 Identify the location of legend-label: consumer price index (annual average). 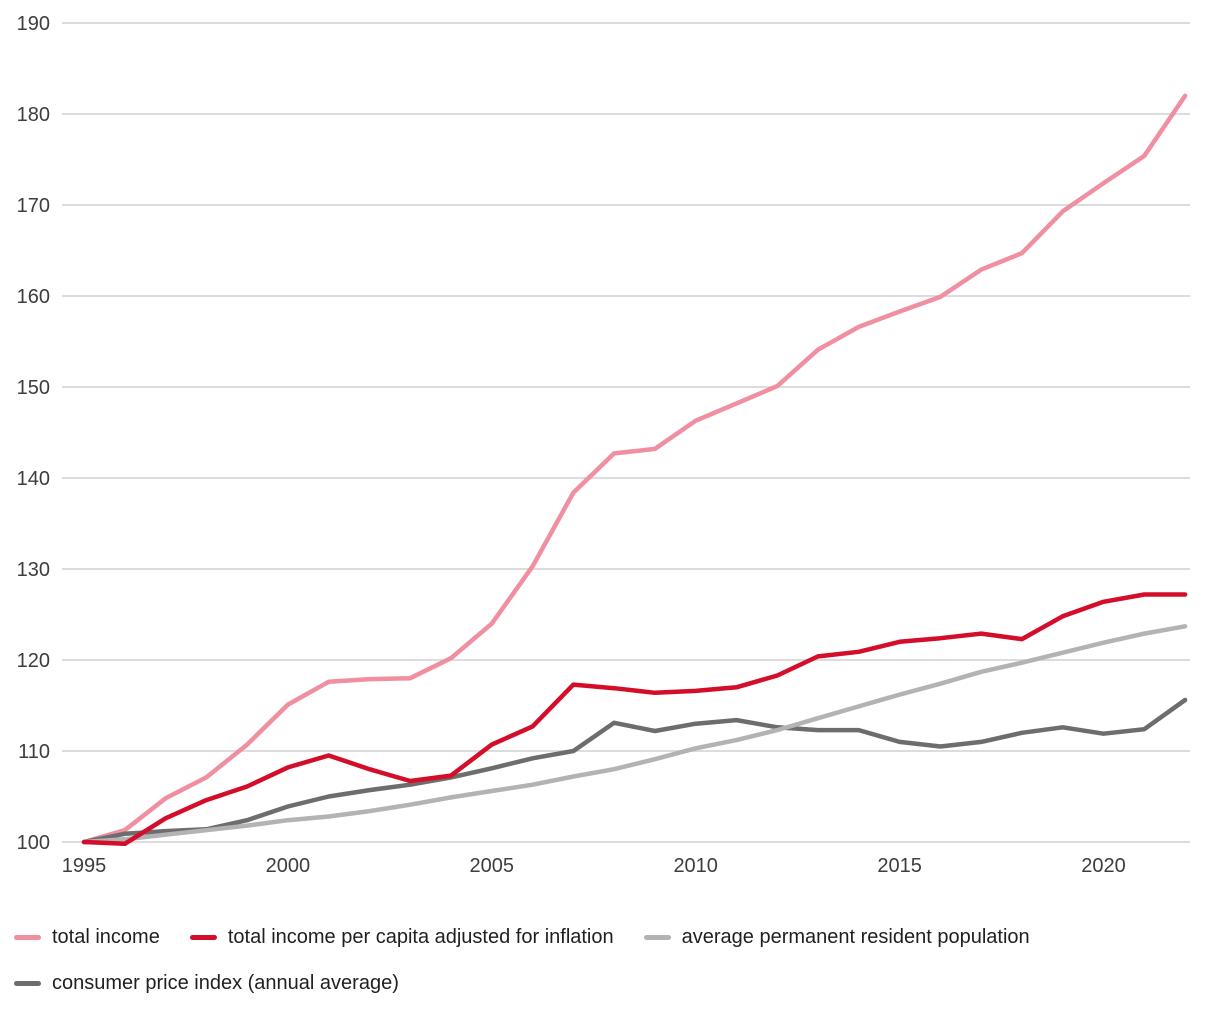
(225, 982).